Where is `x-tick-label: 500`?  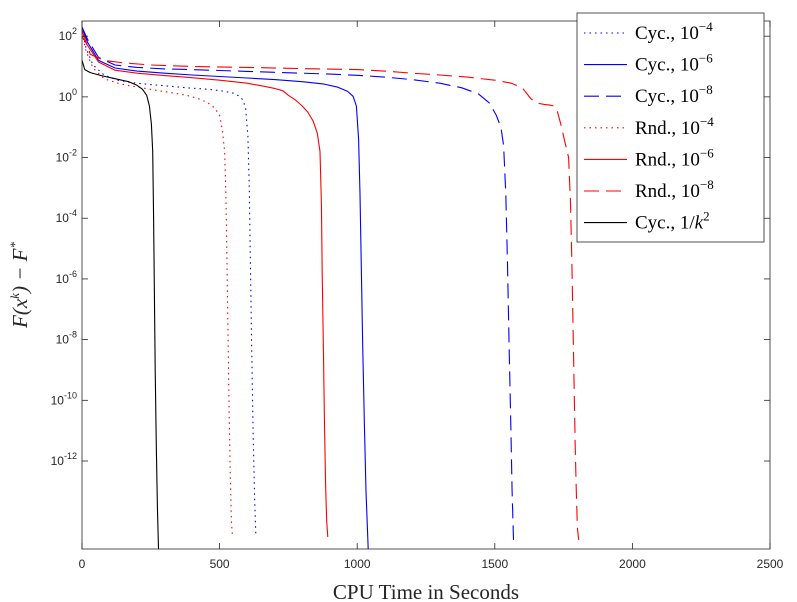 x-tick-label: 500 is located at coordinates (220, 564).